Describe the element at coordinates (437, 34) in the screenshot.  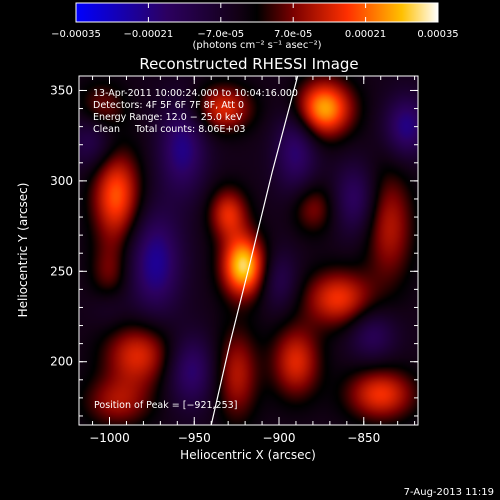
I see `colorbar-tick-label: 0.00035` at that location.